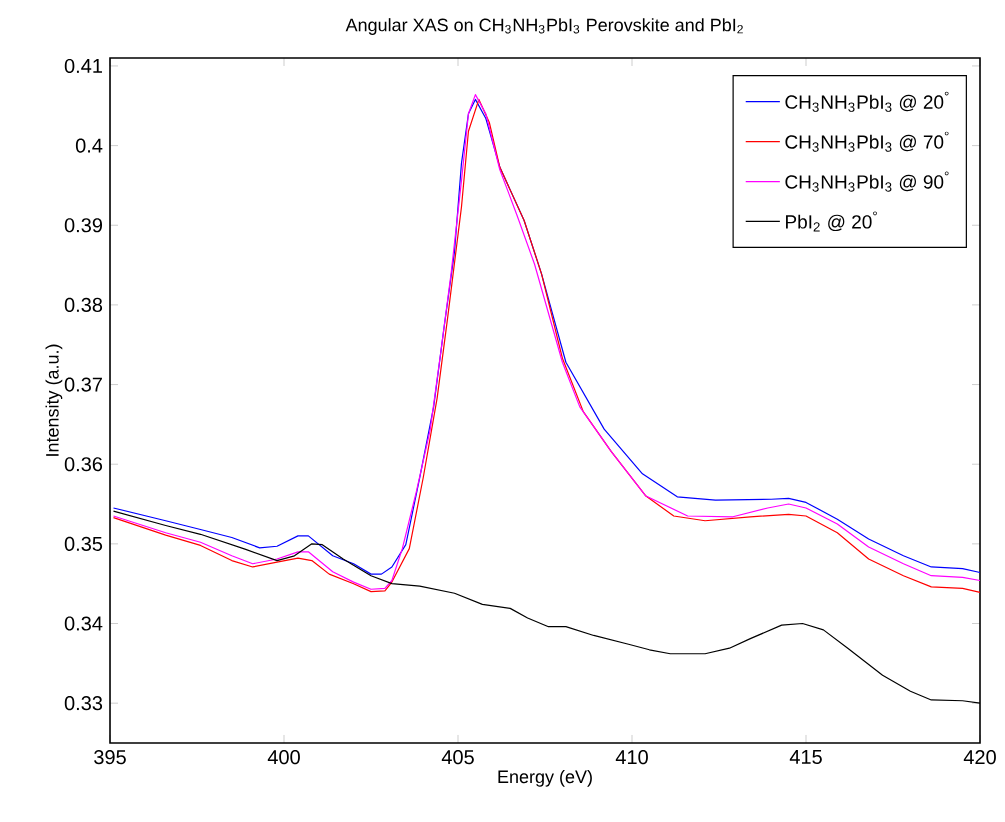  I want to click on chart-title: Angular XAS on CH$_{3}$NH$_{3}$PbI$_{3}$ Perovskite and PbI$_{2}$, so click(544, 26).